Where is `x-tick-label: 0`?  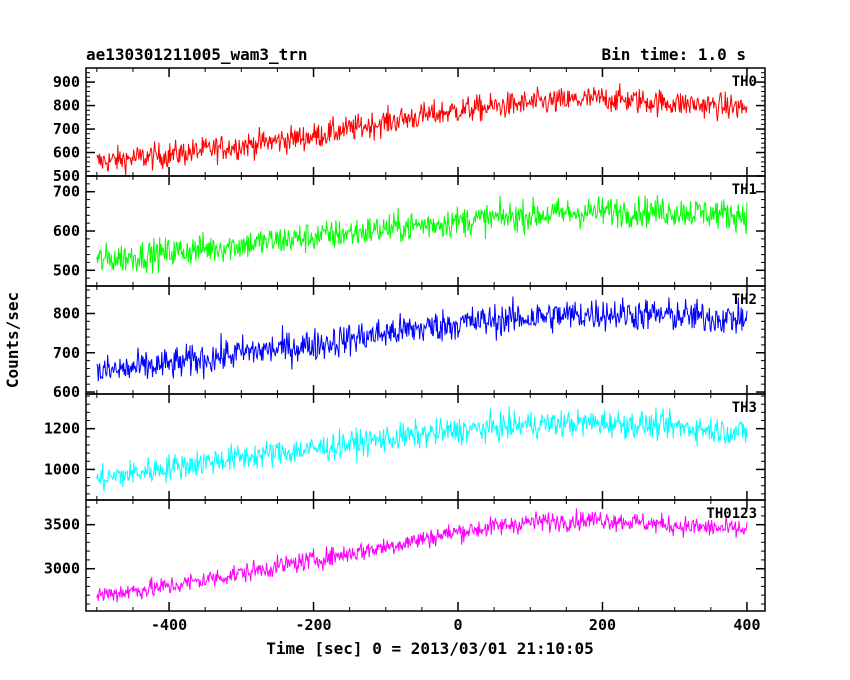
x-tick-label: 0 is located at coordinates (457, 625).